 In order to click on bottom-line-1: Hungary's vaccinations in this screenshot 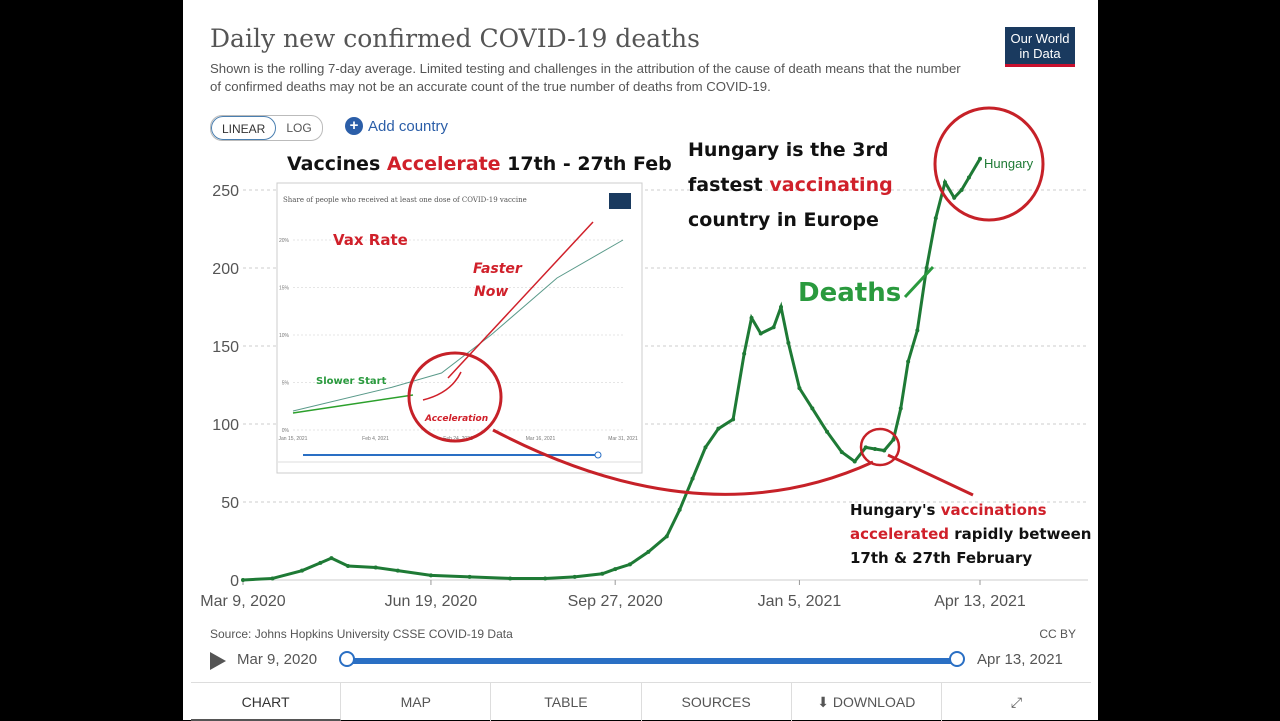, I will do `click(970, 510)`.